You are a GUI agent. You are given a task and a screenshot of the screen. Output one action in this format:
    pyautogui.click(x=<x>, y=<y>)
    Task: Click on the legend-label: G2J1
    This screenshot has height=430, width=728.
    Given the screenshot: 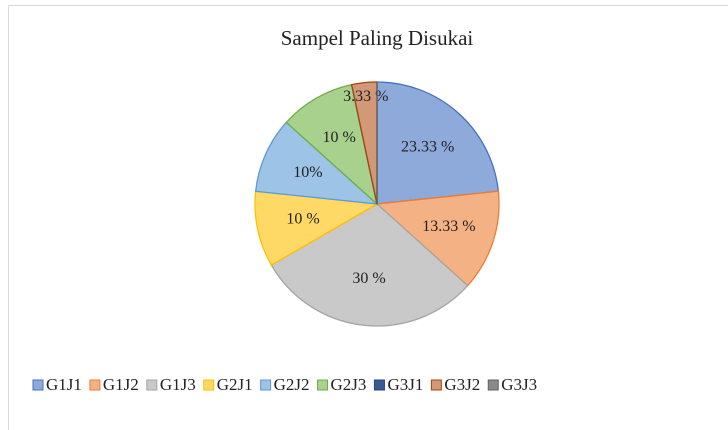 What is the action you would take?
    pyautogui.click(x=235, y=384)
    